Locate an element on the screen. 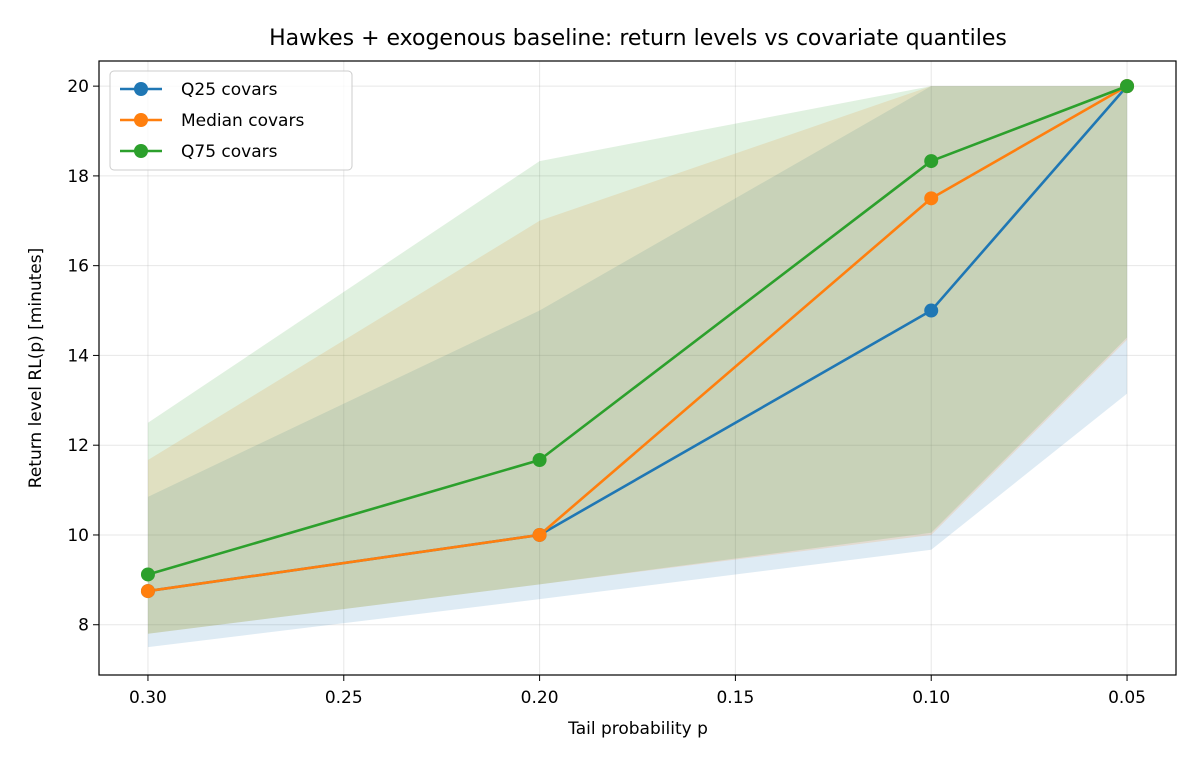 This screenshot has height=768, width=1200. x-tick-label: 0.15 is located at coordinates (735, 698).